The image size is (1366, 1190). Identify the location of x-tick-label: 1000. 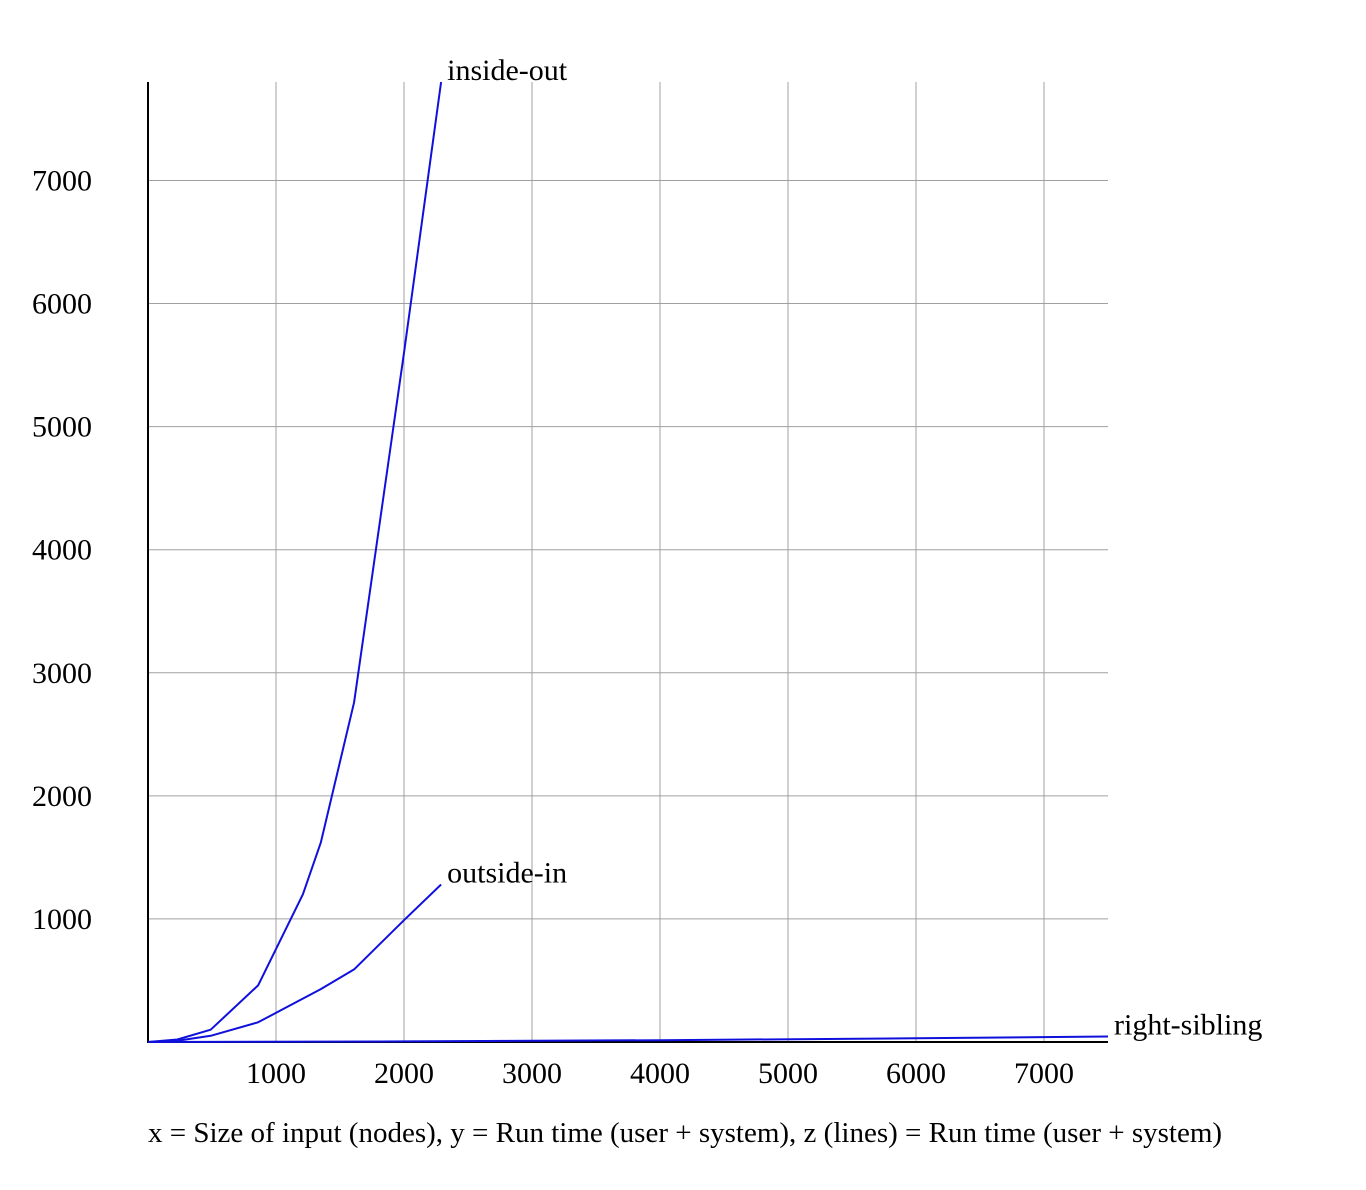
(276, 1073).